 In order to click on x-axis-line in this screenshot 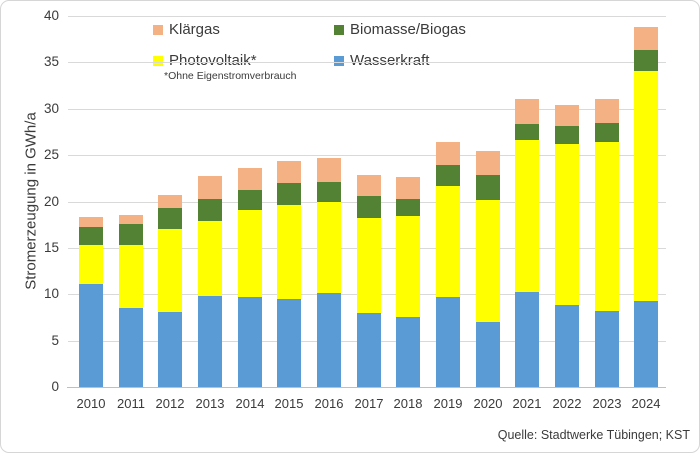, I will do `click(366, 387)`.